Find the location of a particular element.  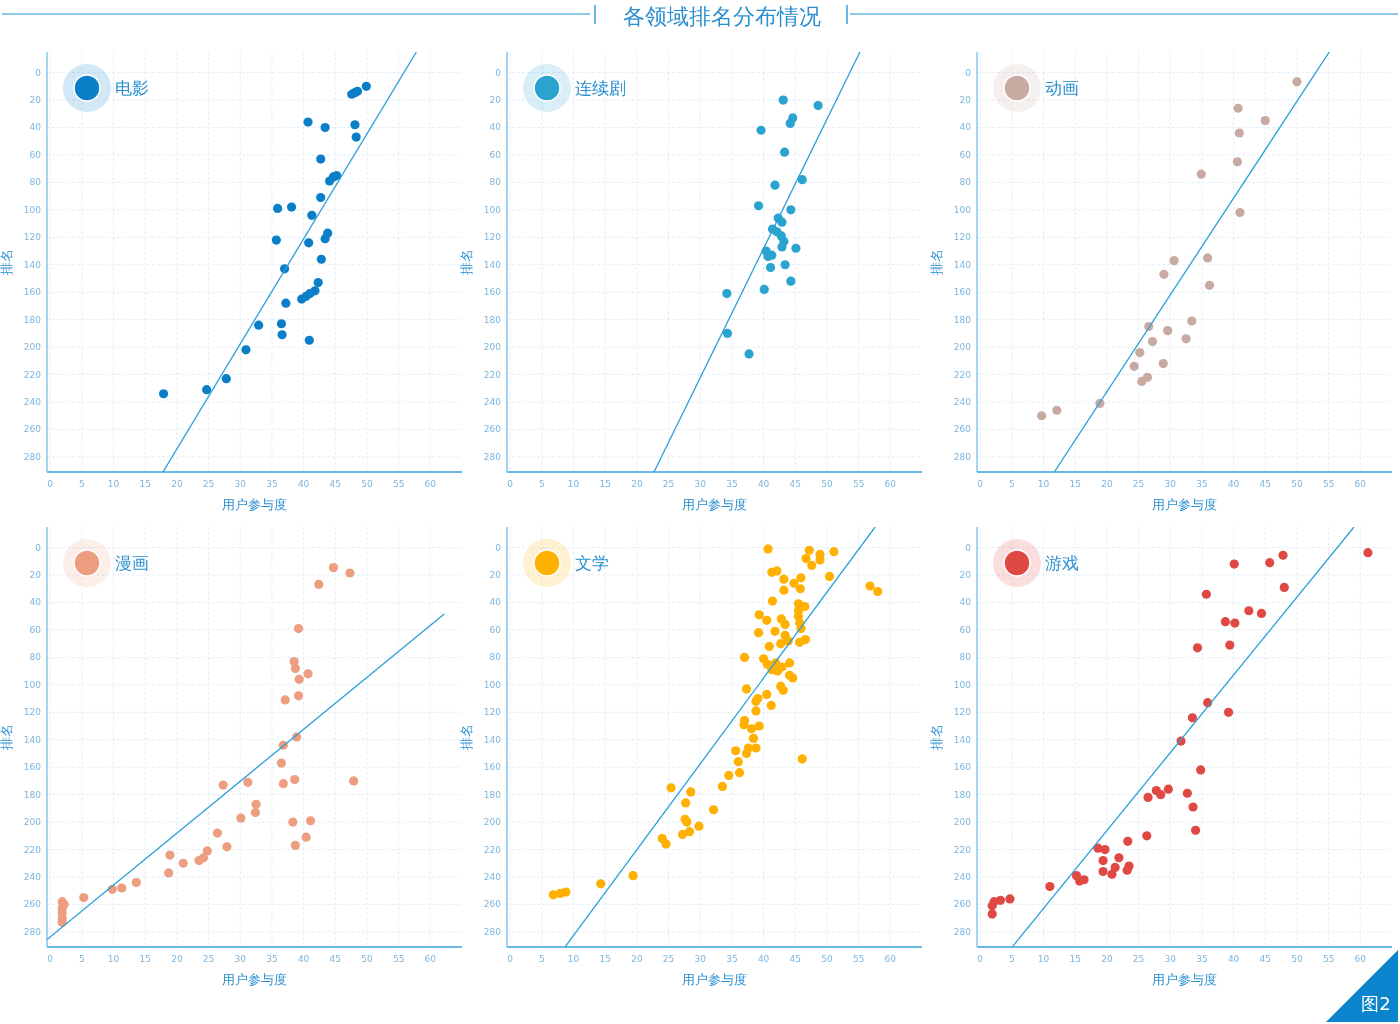

y-tick-label: 140 is located at coordinates (32, 739).